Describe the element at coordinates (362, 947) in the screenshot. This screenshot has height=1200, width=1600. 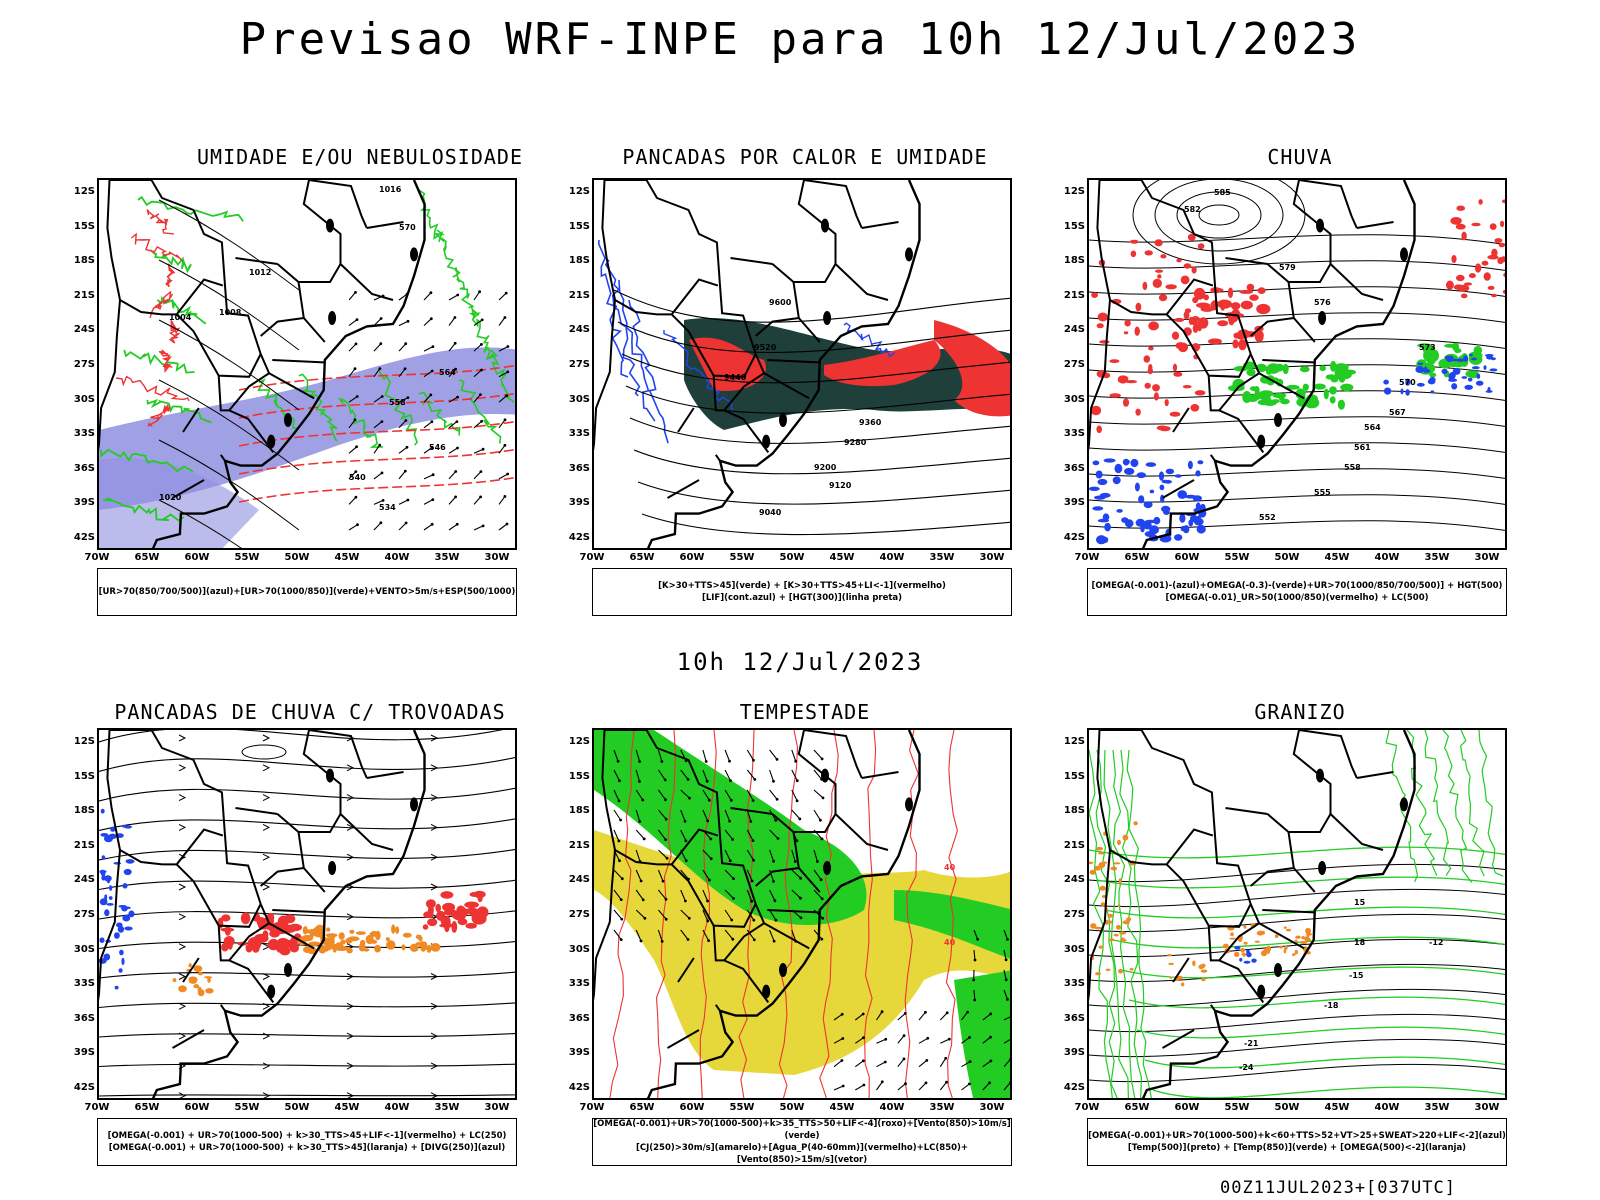
I see `thunderstorm-orange` at that location.